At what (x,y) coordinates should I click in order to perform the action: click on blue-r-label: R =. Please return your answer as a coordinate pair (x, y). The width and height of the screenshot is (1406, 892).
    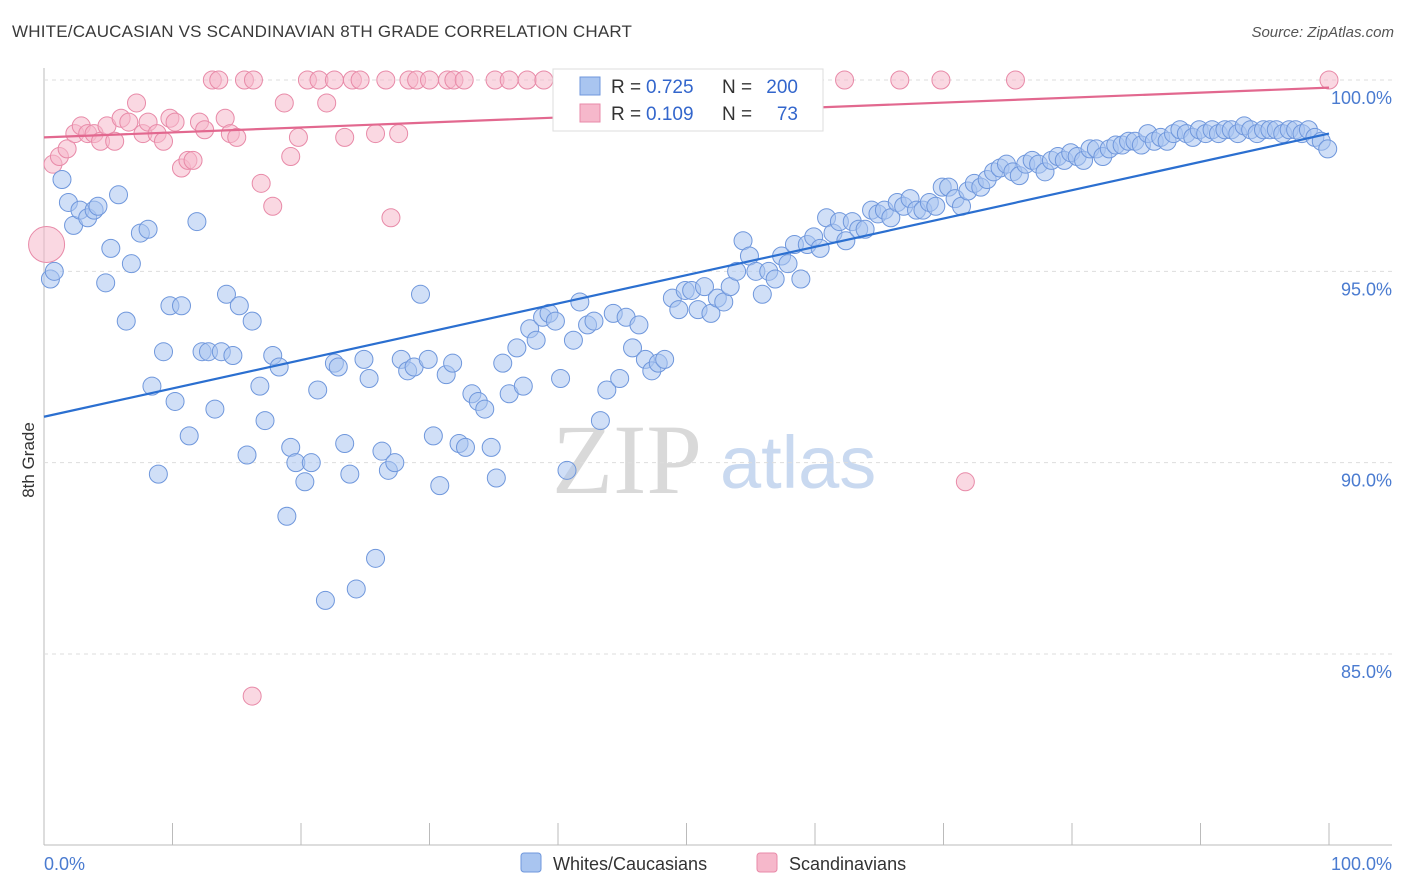
    Looking at the image, I should click on (626, 87).